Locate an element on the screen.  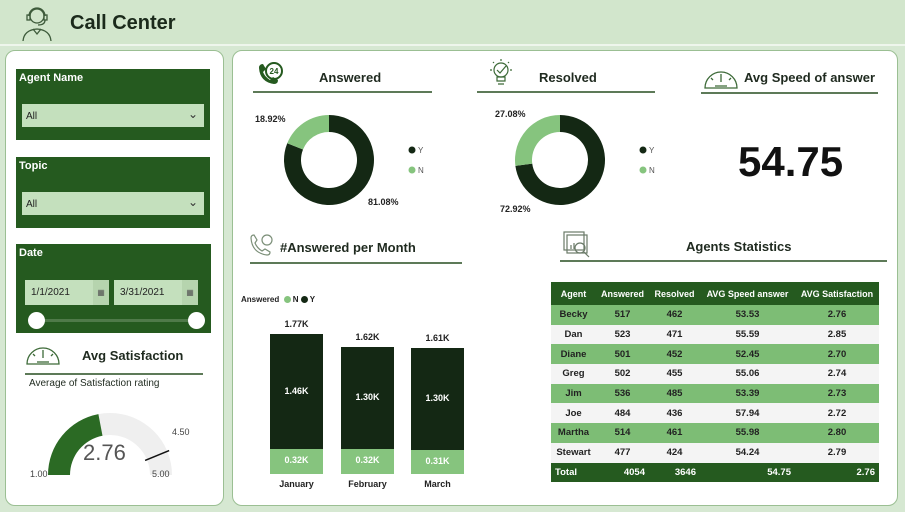
table-cell: 514 is located at coordinates (622, 433).